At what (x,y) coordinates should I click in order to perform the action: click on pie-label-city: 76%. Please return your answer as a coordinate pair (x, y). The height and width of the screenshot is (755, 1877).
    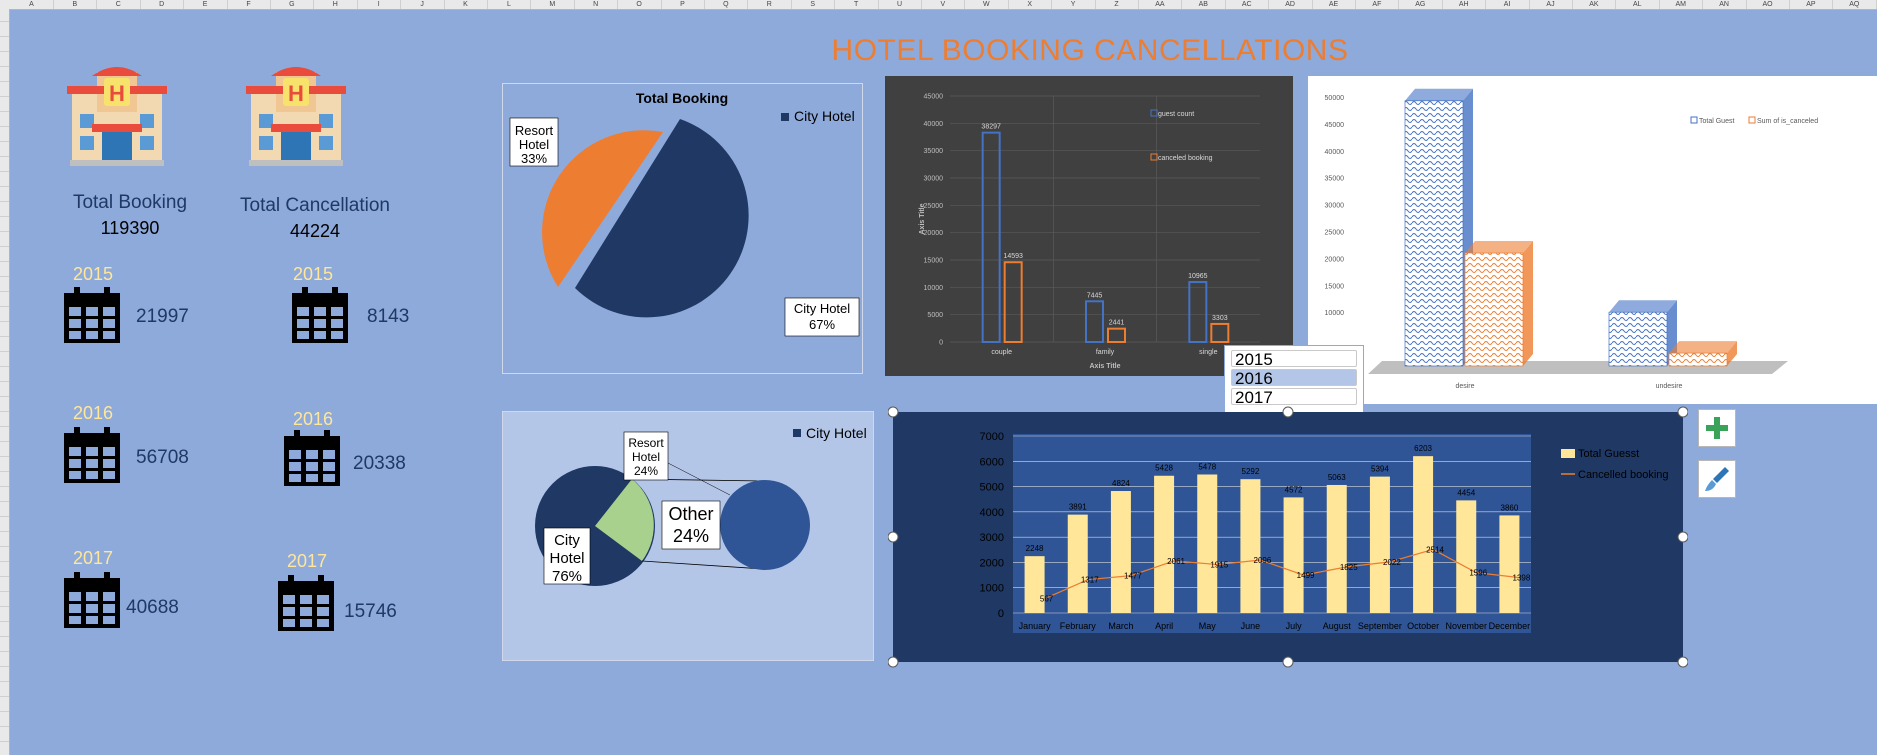
    Looking at the image, I should click on (567, 576).